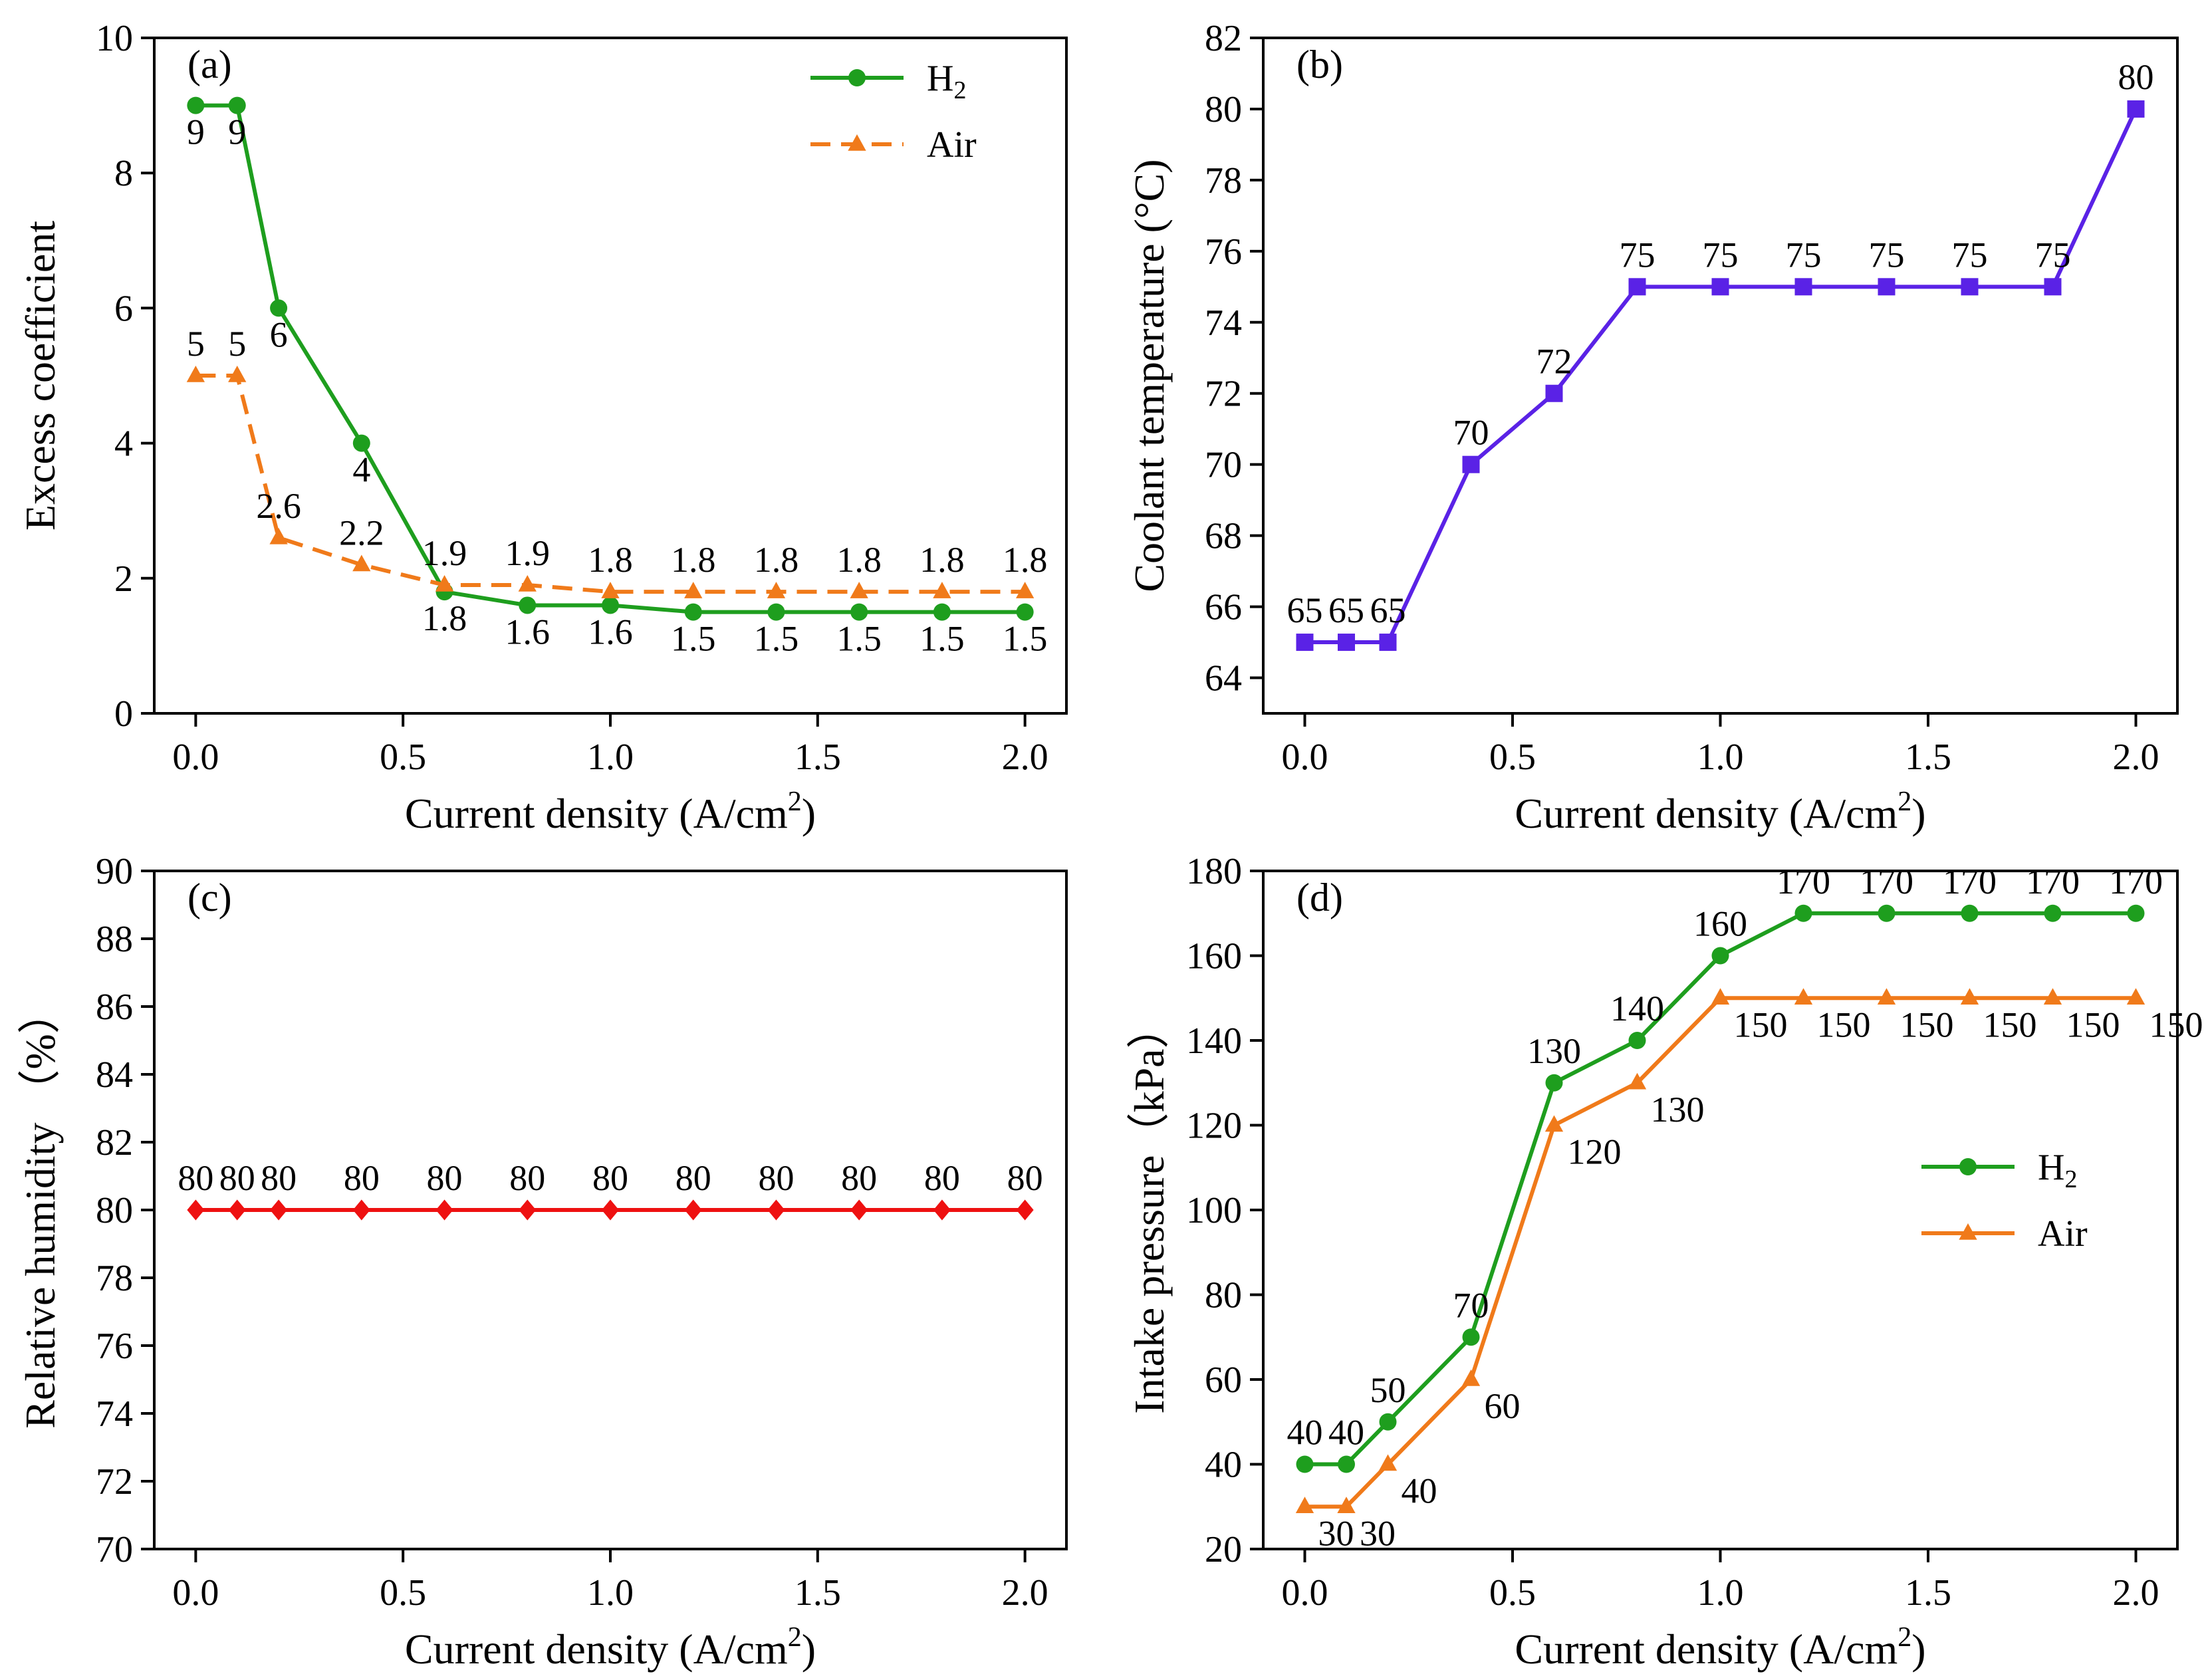  I want to click on data-label: 2.6, so click(278, 506).